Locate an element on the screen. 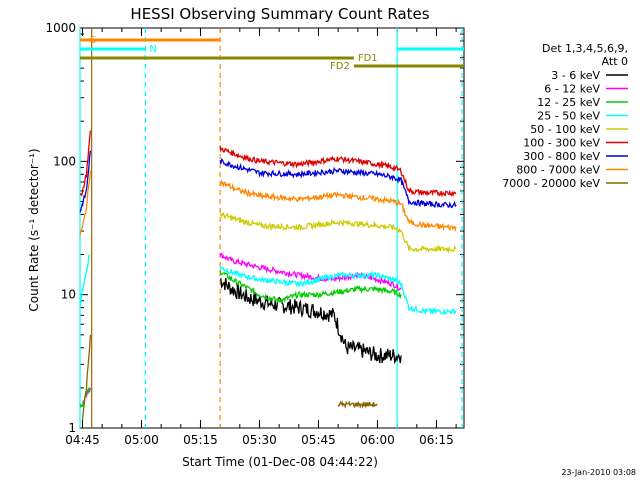 This screenshot has width=640, height=480. chart-title: HESSI Observing Summary Count Rates is located at coordinates (279, 14).